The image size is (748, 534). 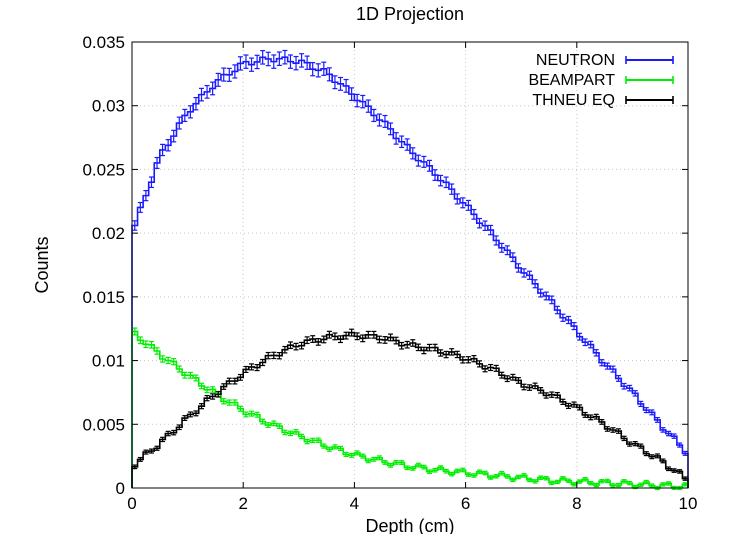 What do you see at coordinates (108, 233) in the screenshot?
I see `y-tick-label: 0.02` at bounding box center [108, 233].